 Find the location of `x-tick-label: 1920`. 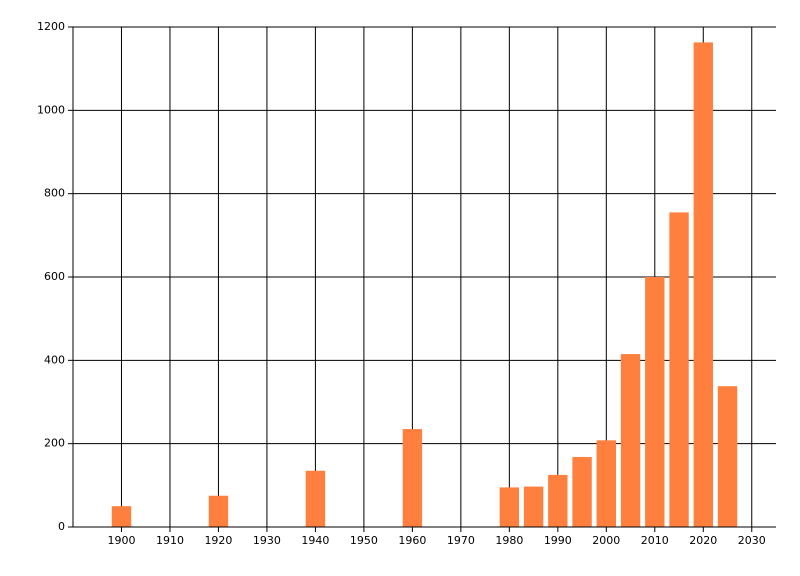

x-tick-label: 1920 is located at coordinates (218, 540).